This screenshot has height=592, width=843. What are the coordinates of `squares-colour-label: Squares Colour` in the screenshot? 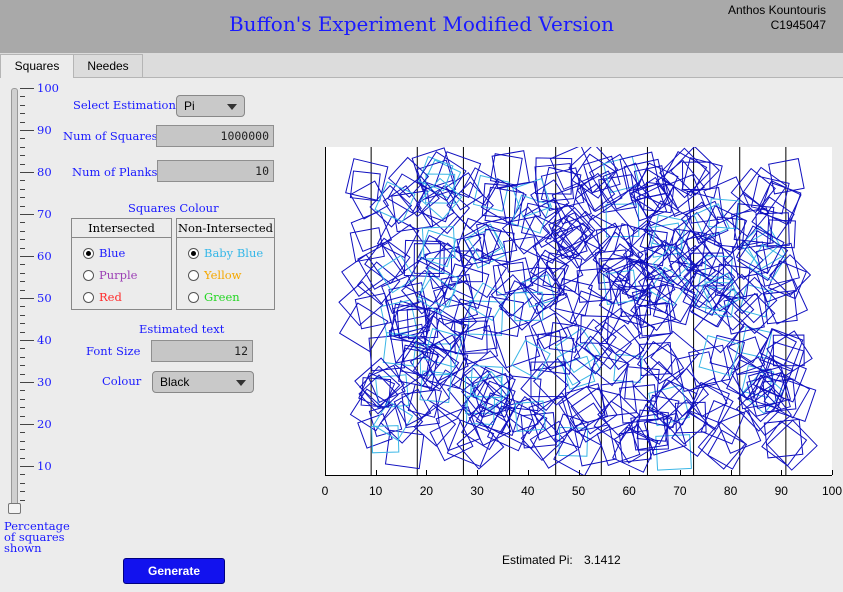 It's located at (173, 208).